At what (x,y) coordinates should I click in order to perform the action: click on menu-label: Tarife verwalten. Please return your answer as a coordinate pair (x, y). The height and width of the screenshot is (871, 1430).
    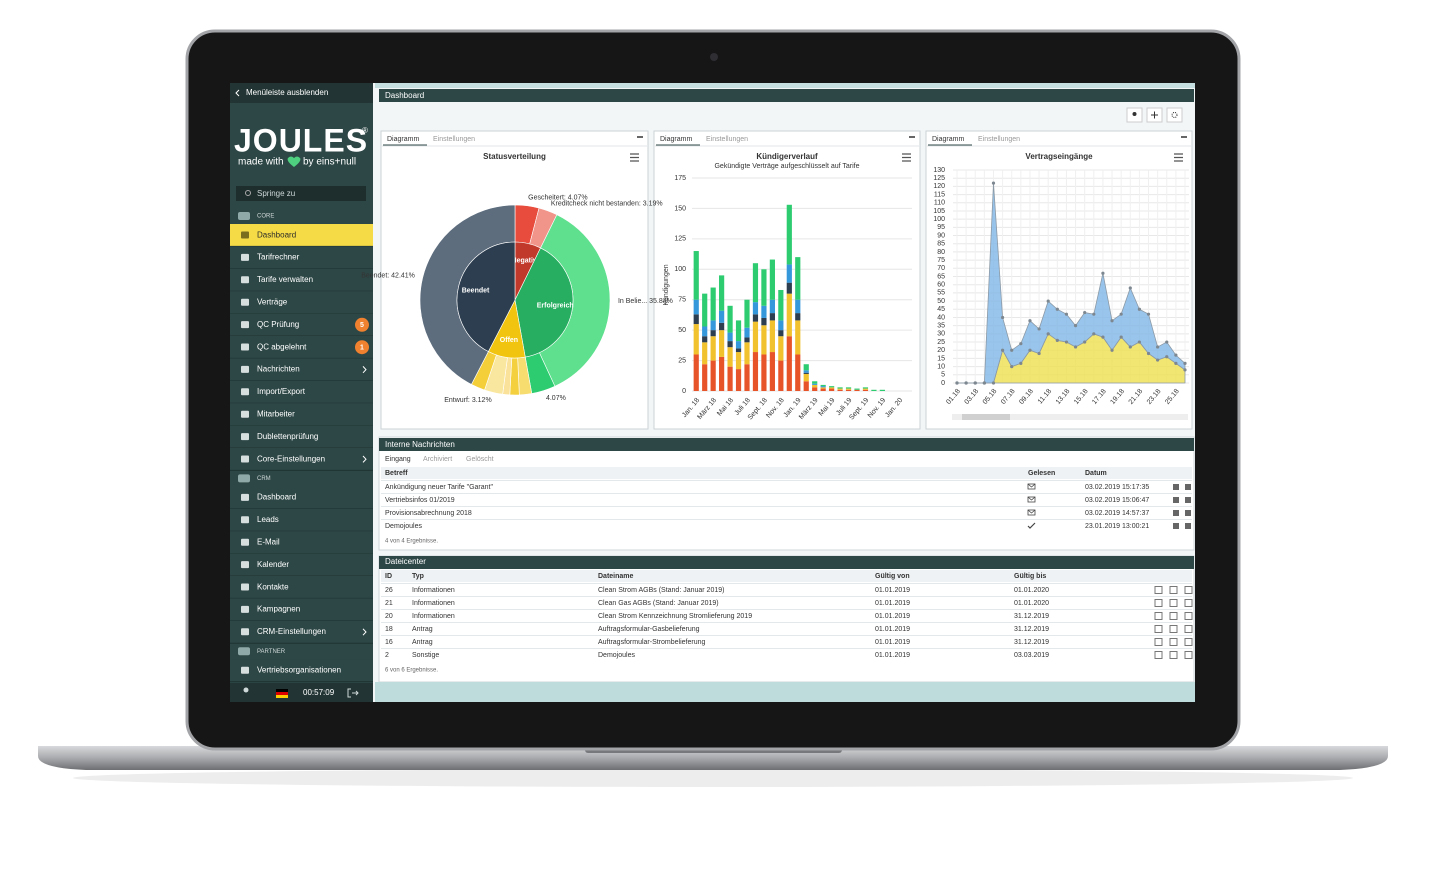
    Looking at the image, I should click on (285, 279).